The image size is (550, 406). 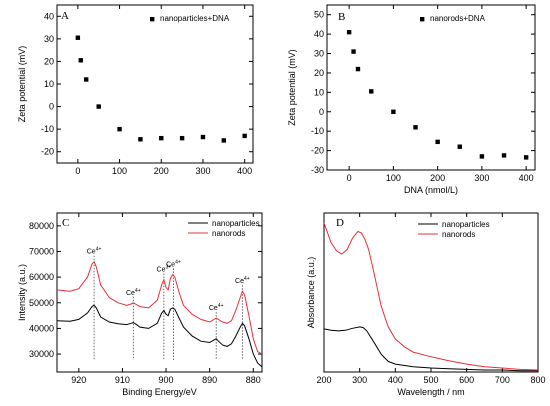 What do you see at coordinates (319, 34) in the screenshot?
I see `panel-b-y-tick-label: 40` at bounding box center [319, 34].